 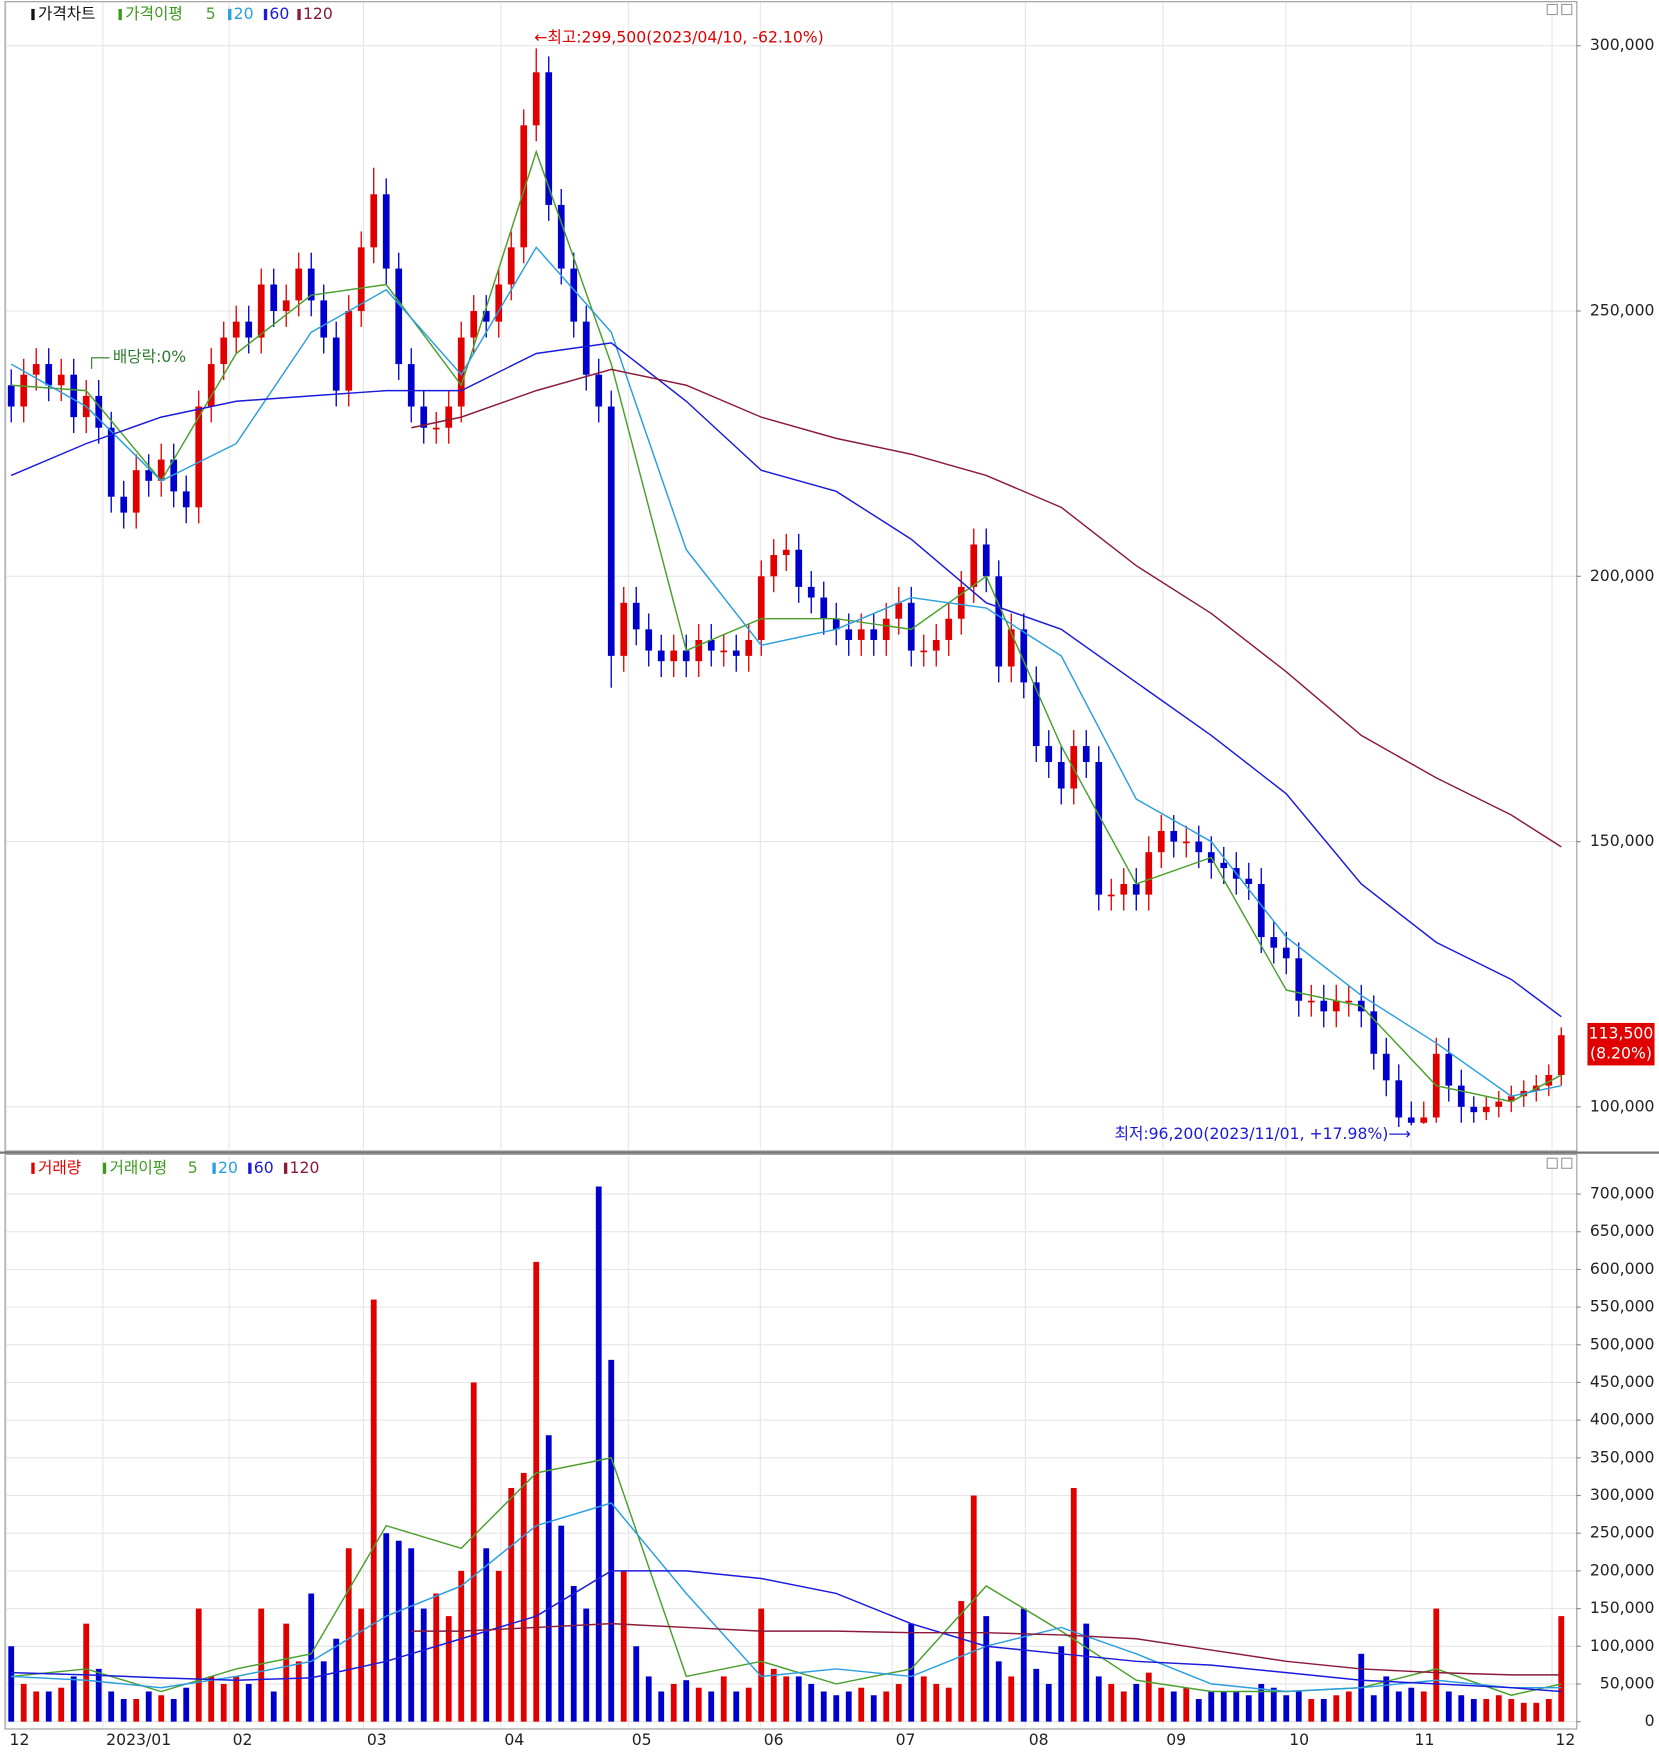 I want to click on y-tick-label: 300,000, so click(x=1622, y=44).